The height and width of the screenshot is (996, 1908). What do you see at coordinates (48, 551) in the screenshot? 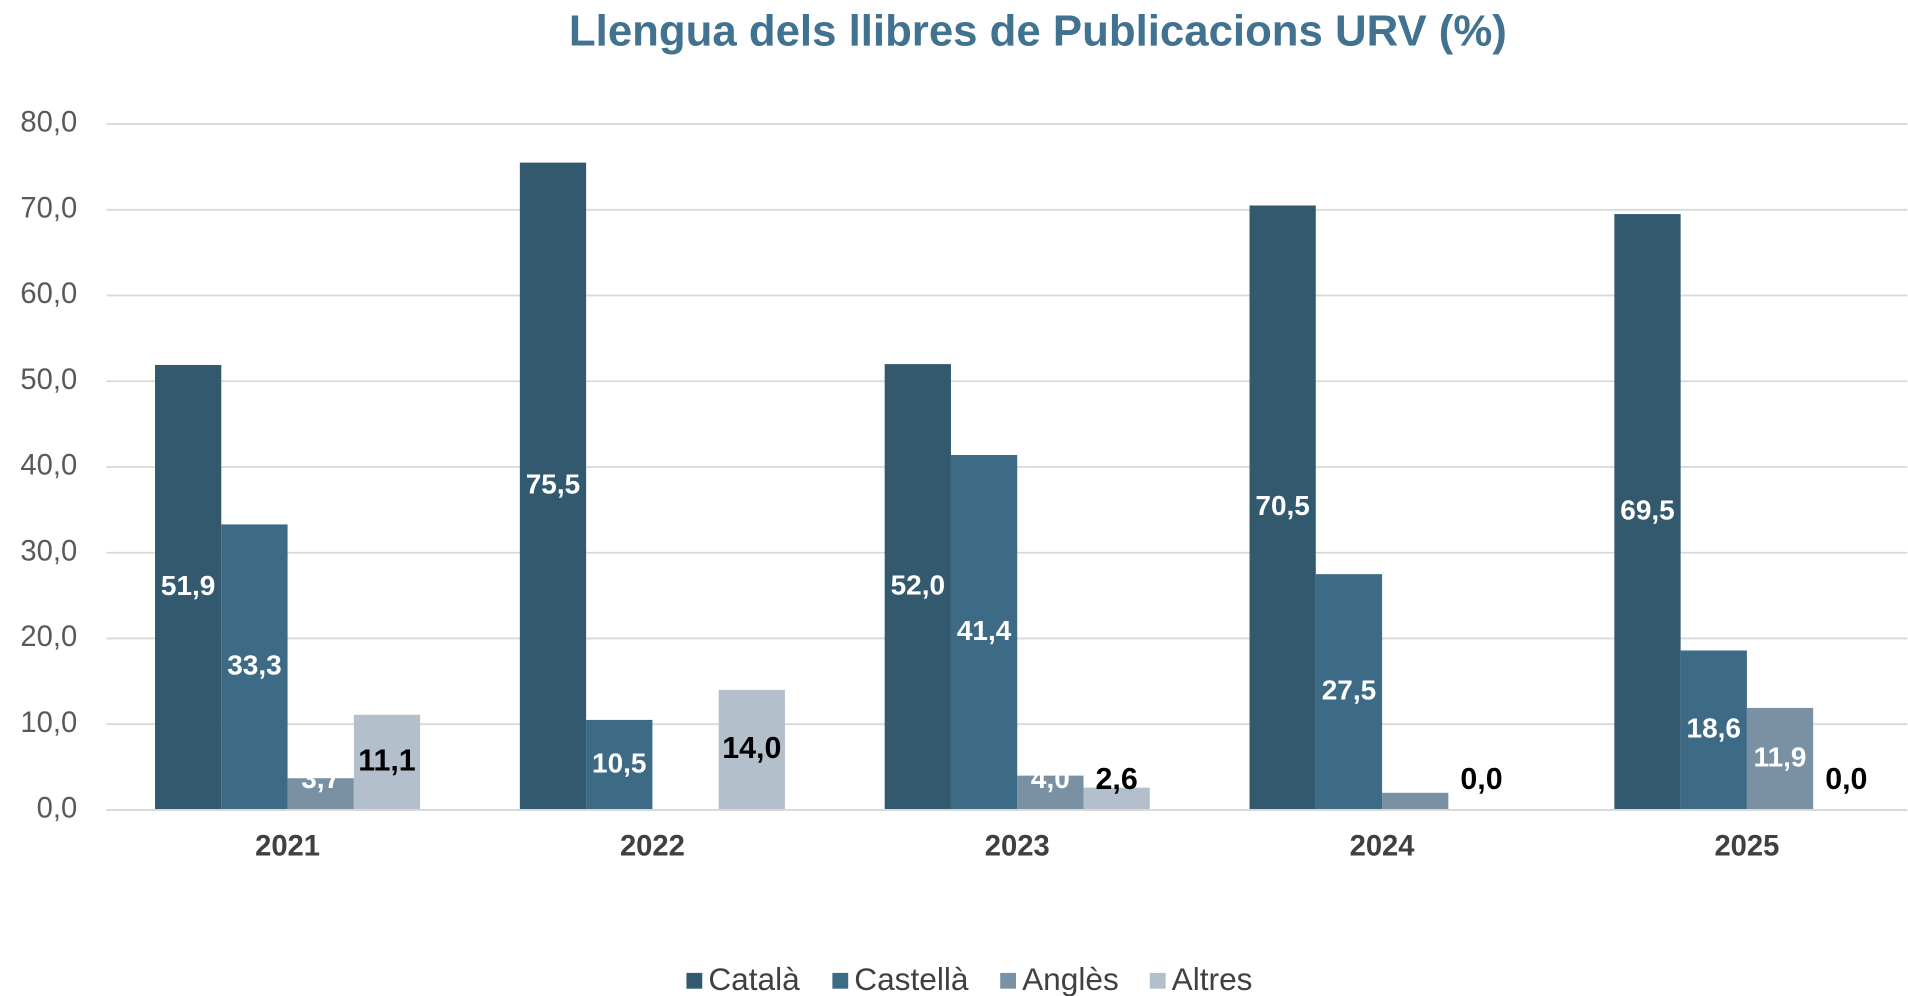
I see `y-tick-label: 30,0` at bounding box center [48, 551].